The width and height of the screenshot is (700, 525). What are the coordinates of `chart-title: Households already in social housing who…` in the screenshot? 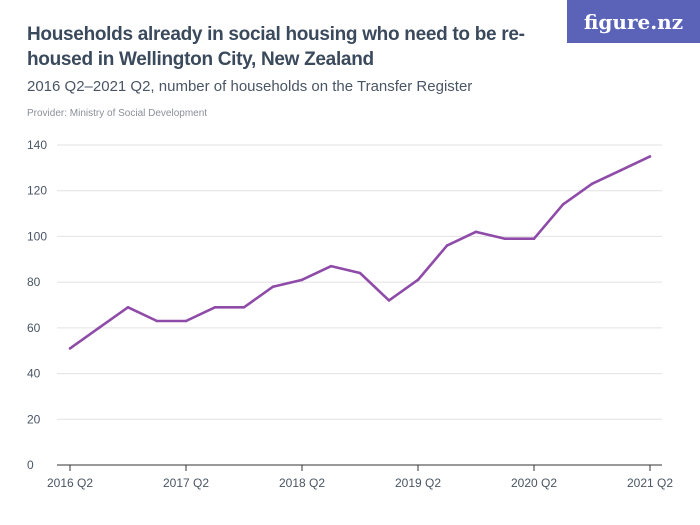 It's located at (276, 47).